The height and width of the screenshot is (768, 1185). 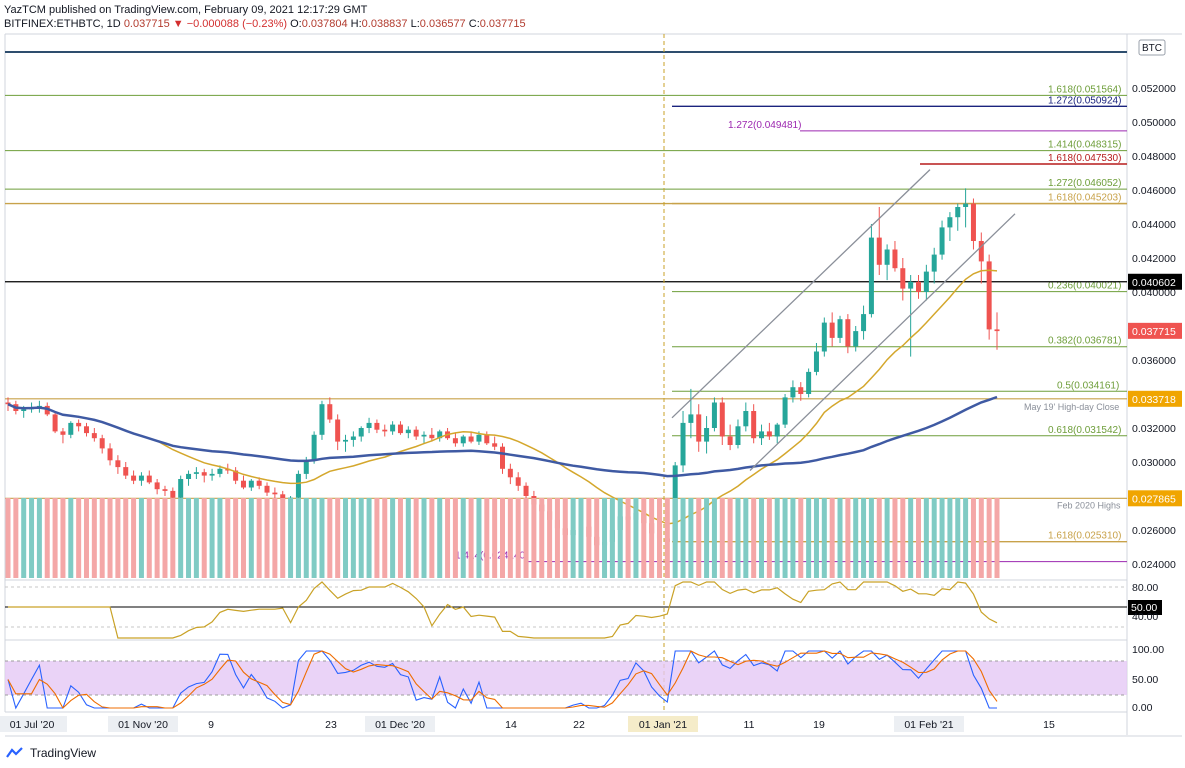 What do you see at coordinates (1145, 680) in the screenshot?
I see `stoch-tick: 50.00` at bounding box center [1145, 680].